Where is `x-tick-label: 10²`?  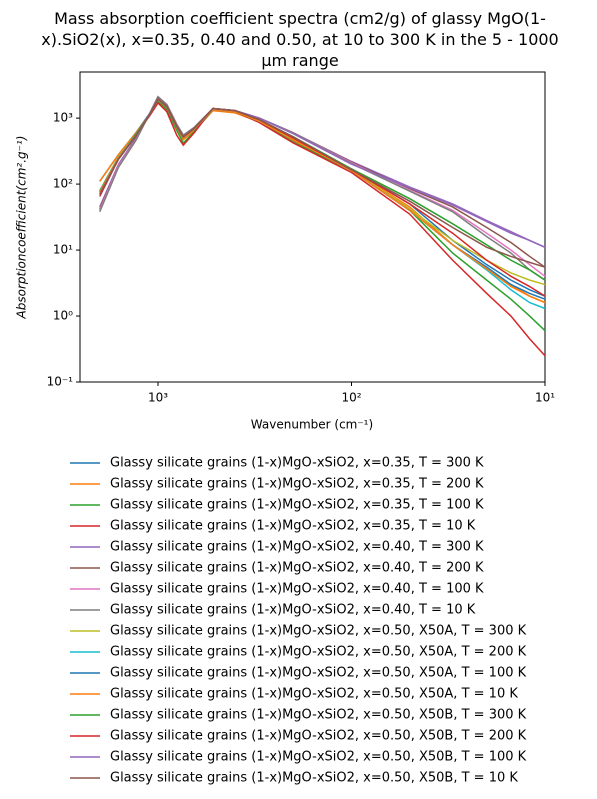
x-tick-label: 10² is located at coordinates (351, 398).